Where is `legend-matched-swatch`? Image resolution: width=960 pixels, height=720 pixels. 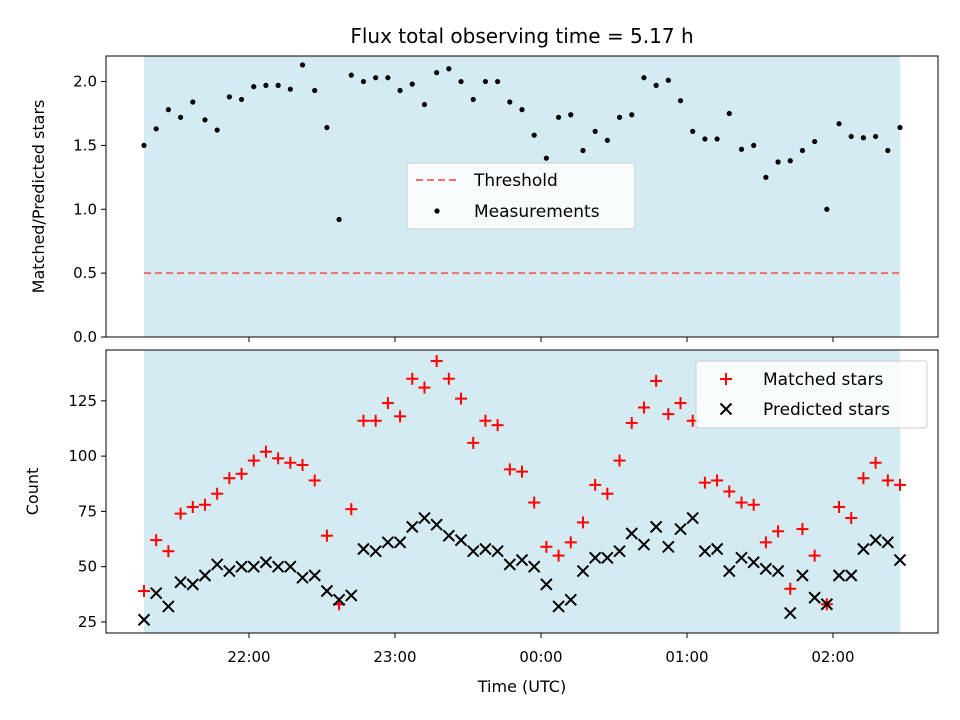 legend-matched-swatch is located at coordinates (726, 379).